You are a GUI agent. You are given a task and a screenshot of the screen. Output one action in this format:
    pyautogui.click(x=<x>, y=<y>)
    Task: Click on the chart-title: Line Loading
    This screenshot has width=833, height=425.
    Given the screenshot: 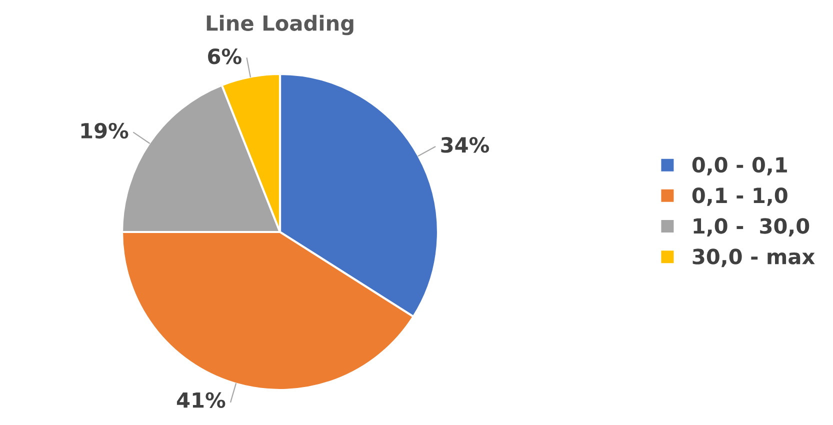 What is the action you would take?
    pyautogui.click(x=280, y=25)
    